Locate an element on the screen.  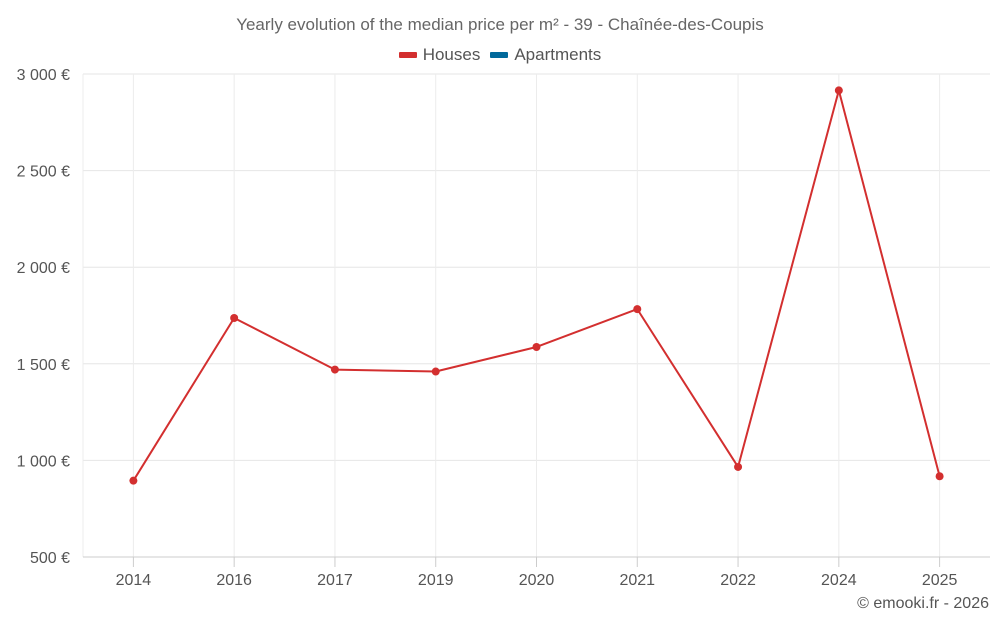
legend-item-apartments: Apartments is located at coordinates (545, 55).